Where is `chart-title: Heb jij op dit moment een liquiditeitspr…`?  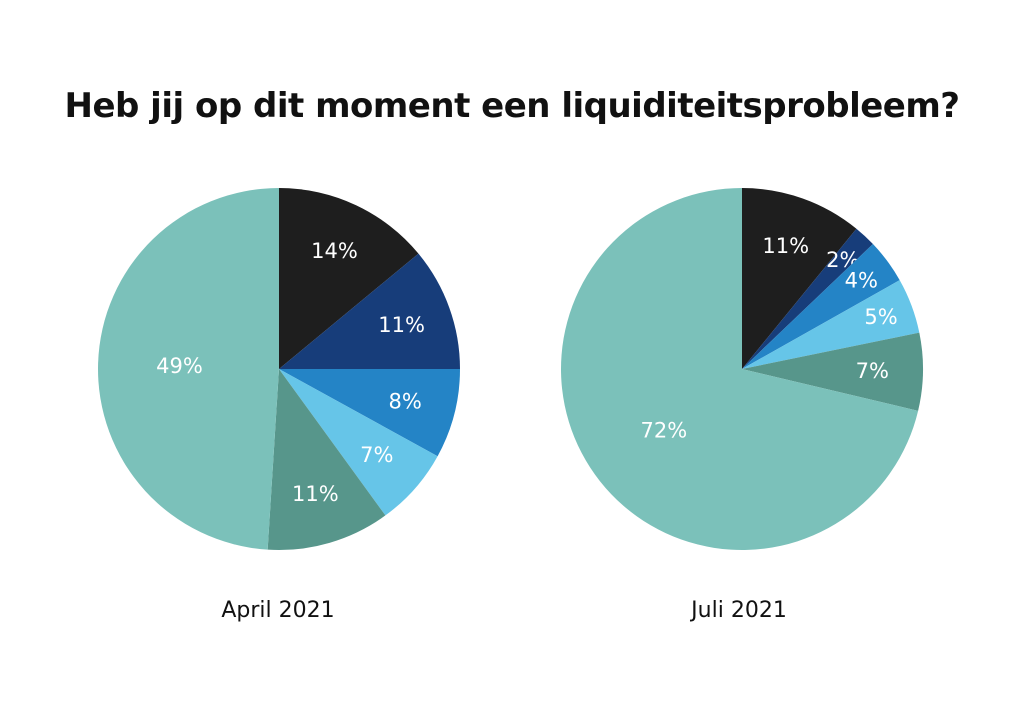 chart-title: Heb jij op dit moment een liquiditeitspr… is located at coordinates (512, 106).